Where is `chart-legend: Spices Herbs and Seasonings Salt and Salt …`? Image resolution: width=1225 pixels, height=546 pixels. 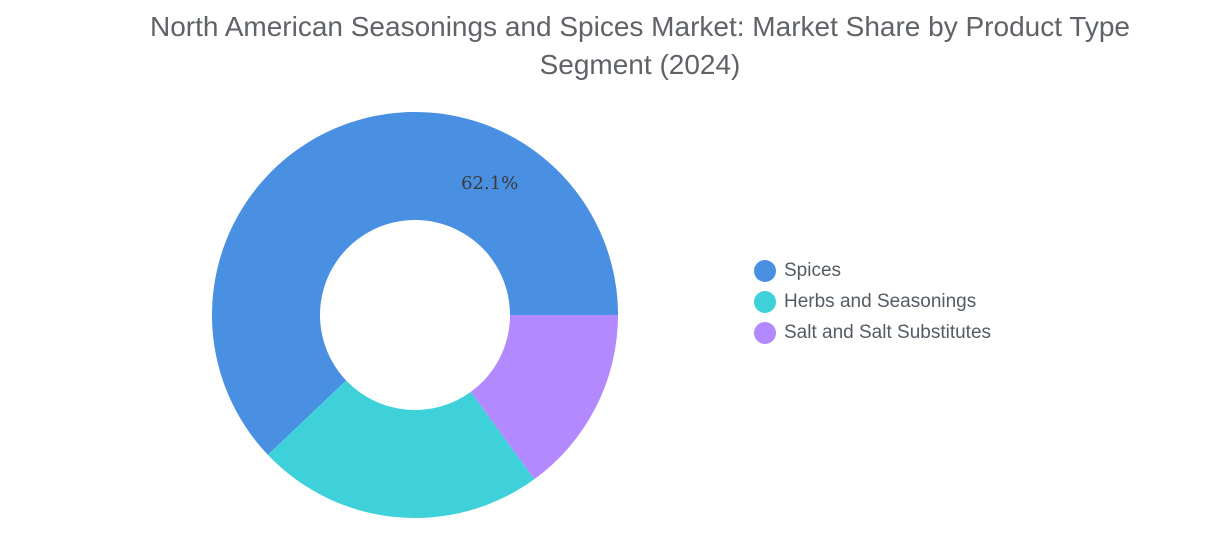
chart-legend: Spices Herbs and Seasonings Salt and Salt … is located at coordinates (872, 301).